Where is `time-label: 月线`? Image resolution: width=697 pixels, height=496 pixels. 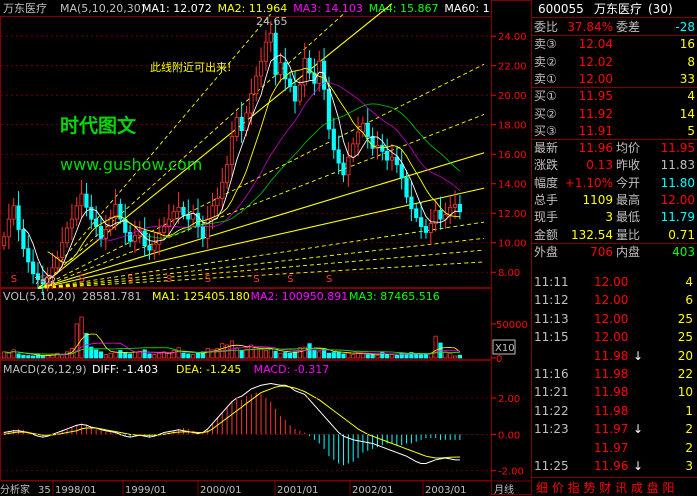
time-label: 月线 is located at coordinates (504, 489).